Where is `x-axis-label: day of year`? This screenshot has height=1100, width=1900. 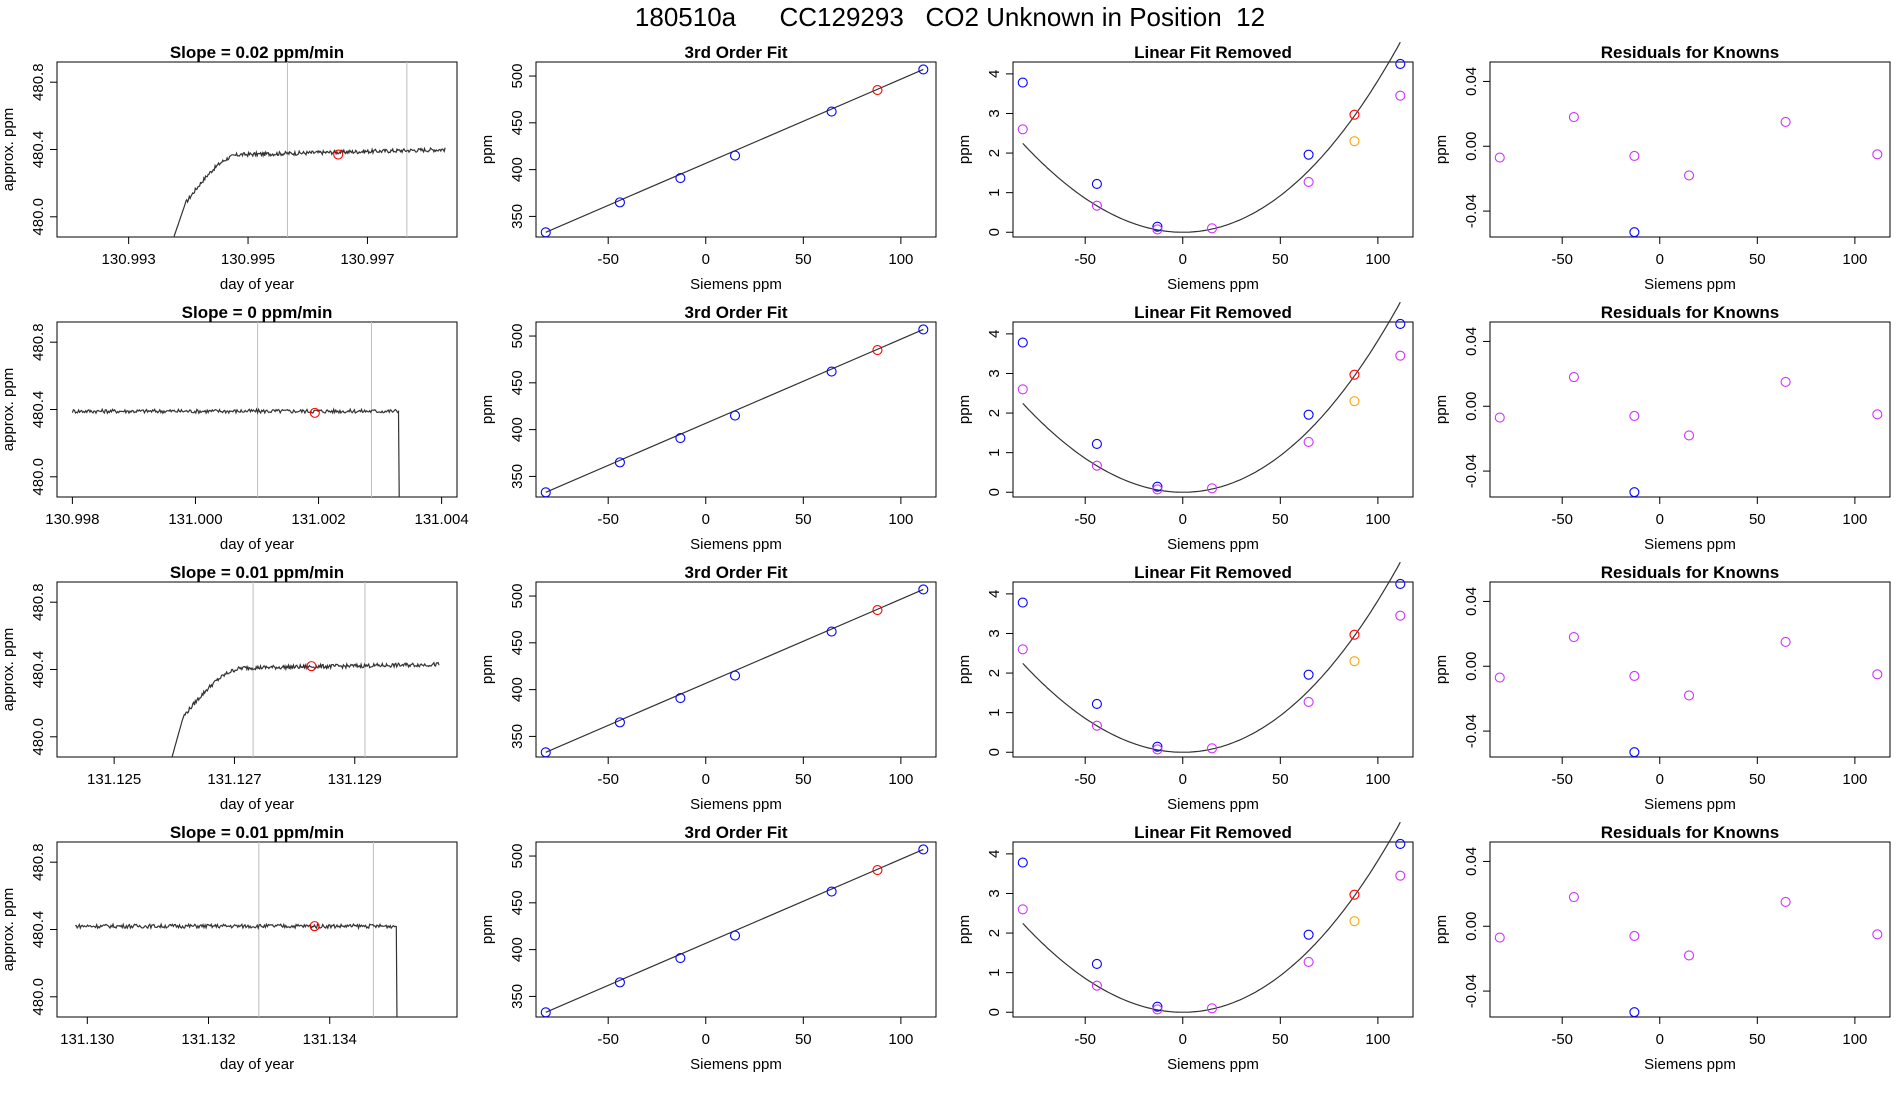 x-axis-label: day of year is located at coordinates (257, 284).